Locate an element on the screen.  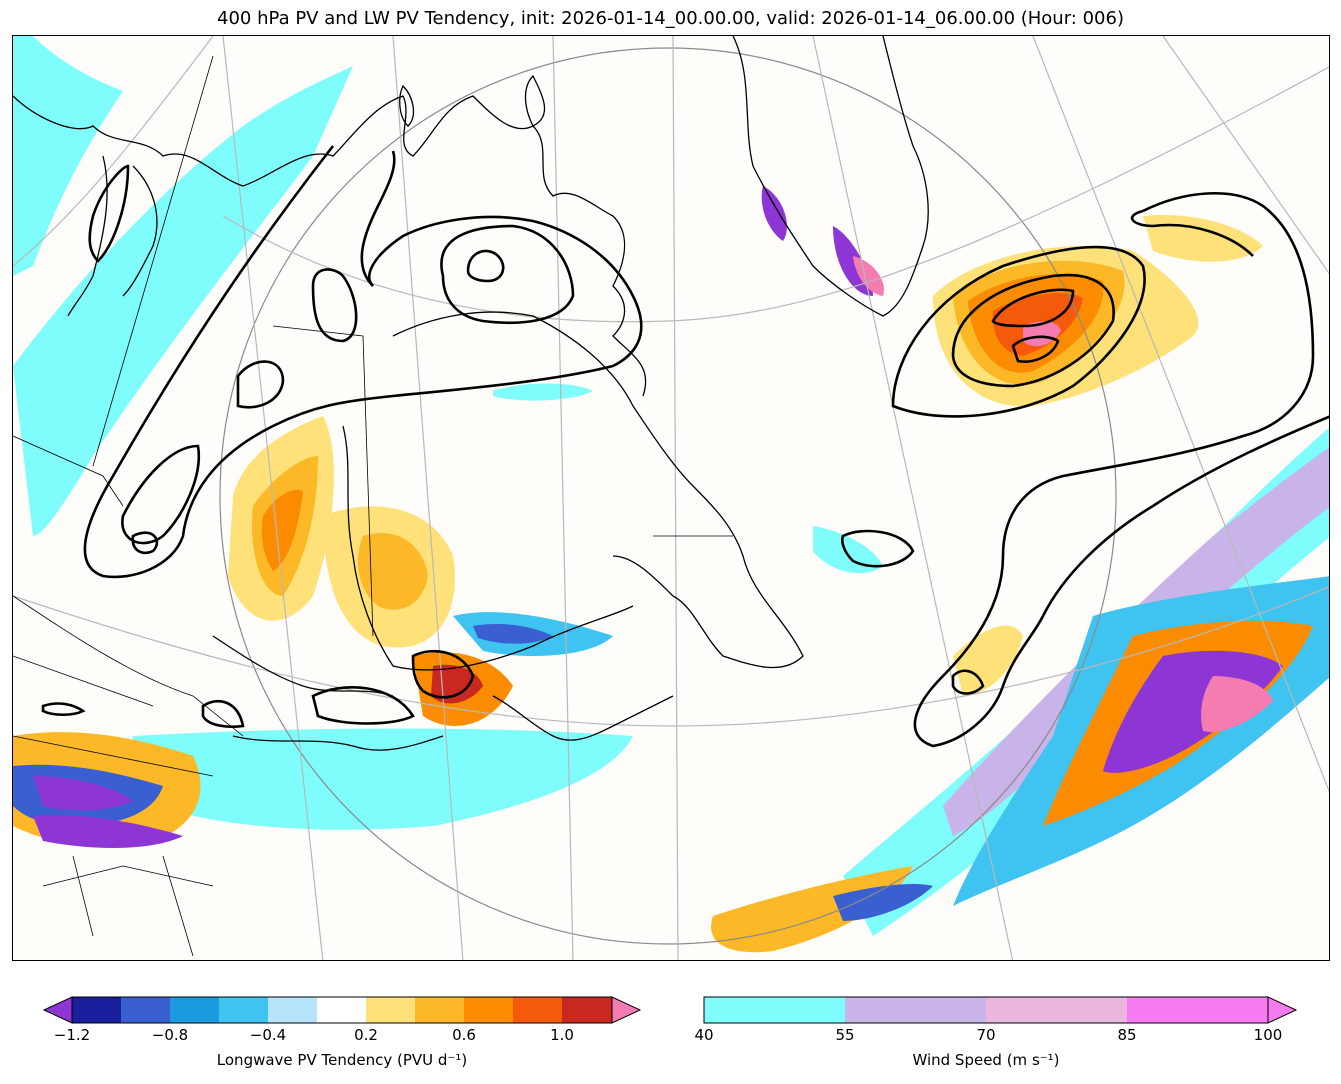
pv-colorbar-tick: 0.2 is located at coordinates (366, 1035).